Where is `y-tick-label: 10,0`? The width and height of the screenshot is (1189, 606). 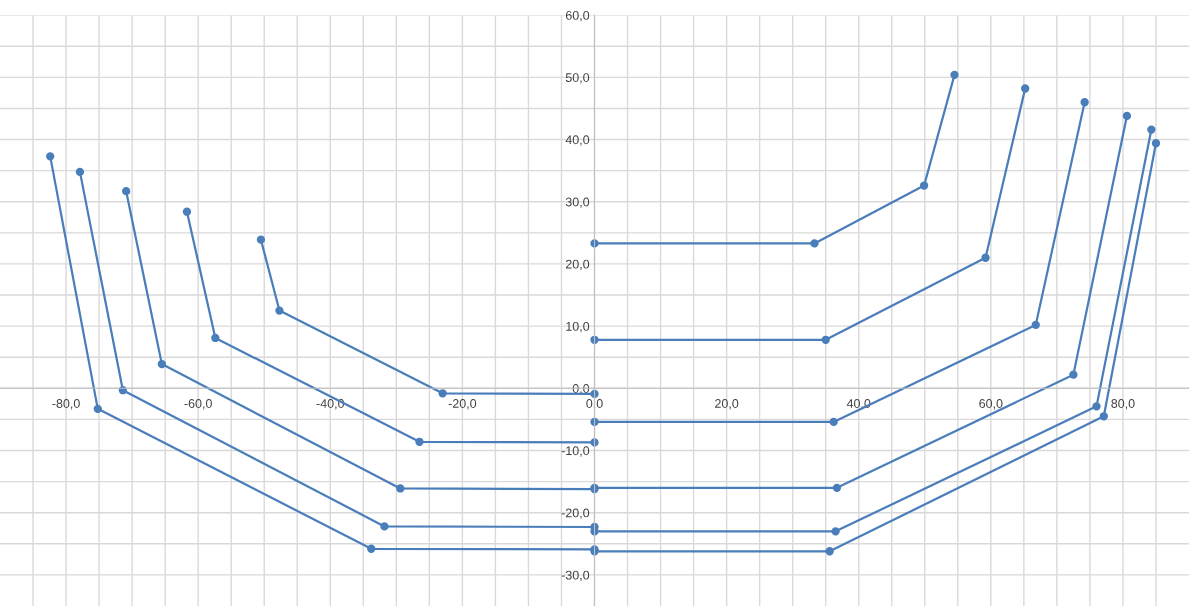
y-tick-label: 10,0 is located at coordinates (578, 327).